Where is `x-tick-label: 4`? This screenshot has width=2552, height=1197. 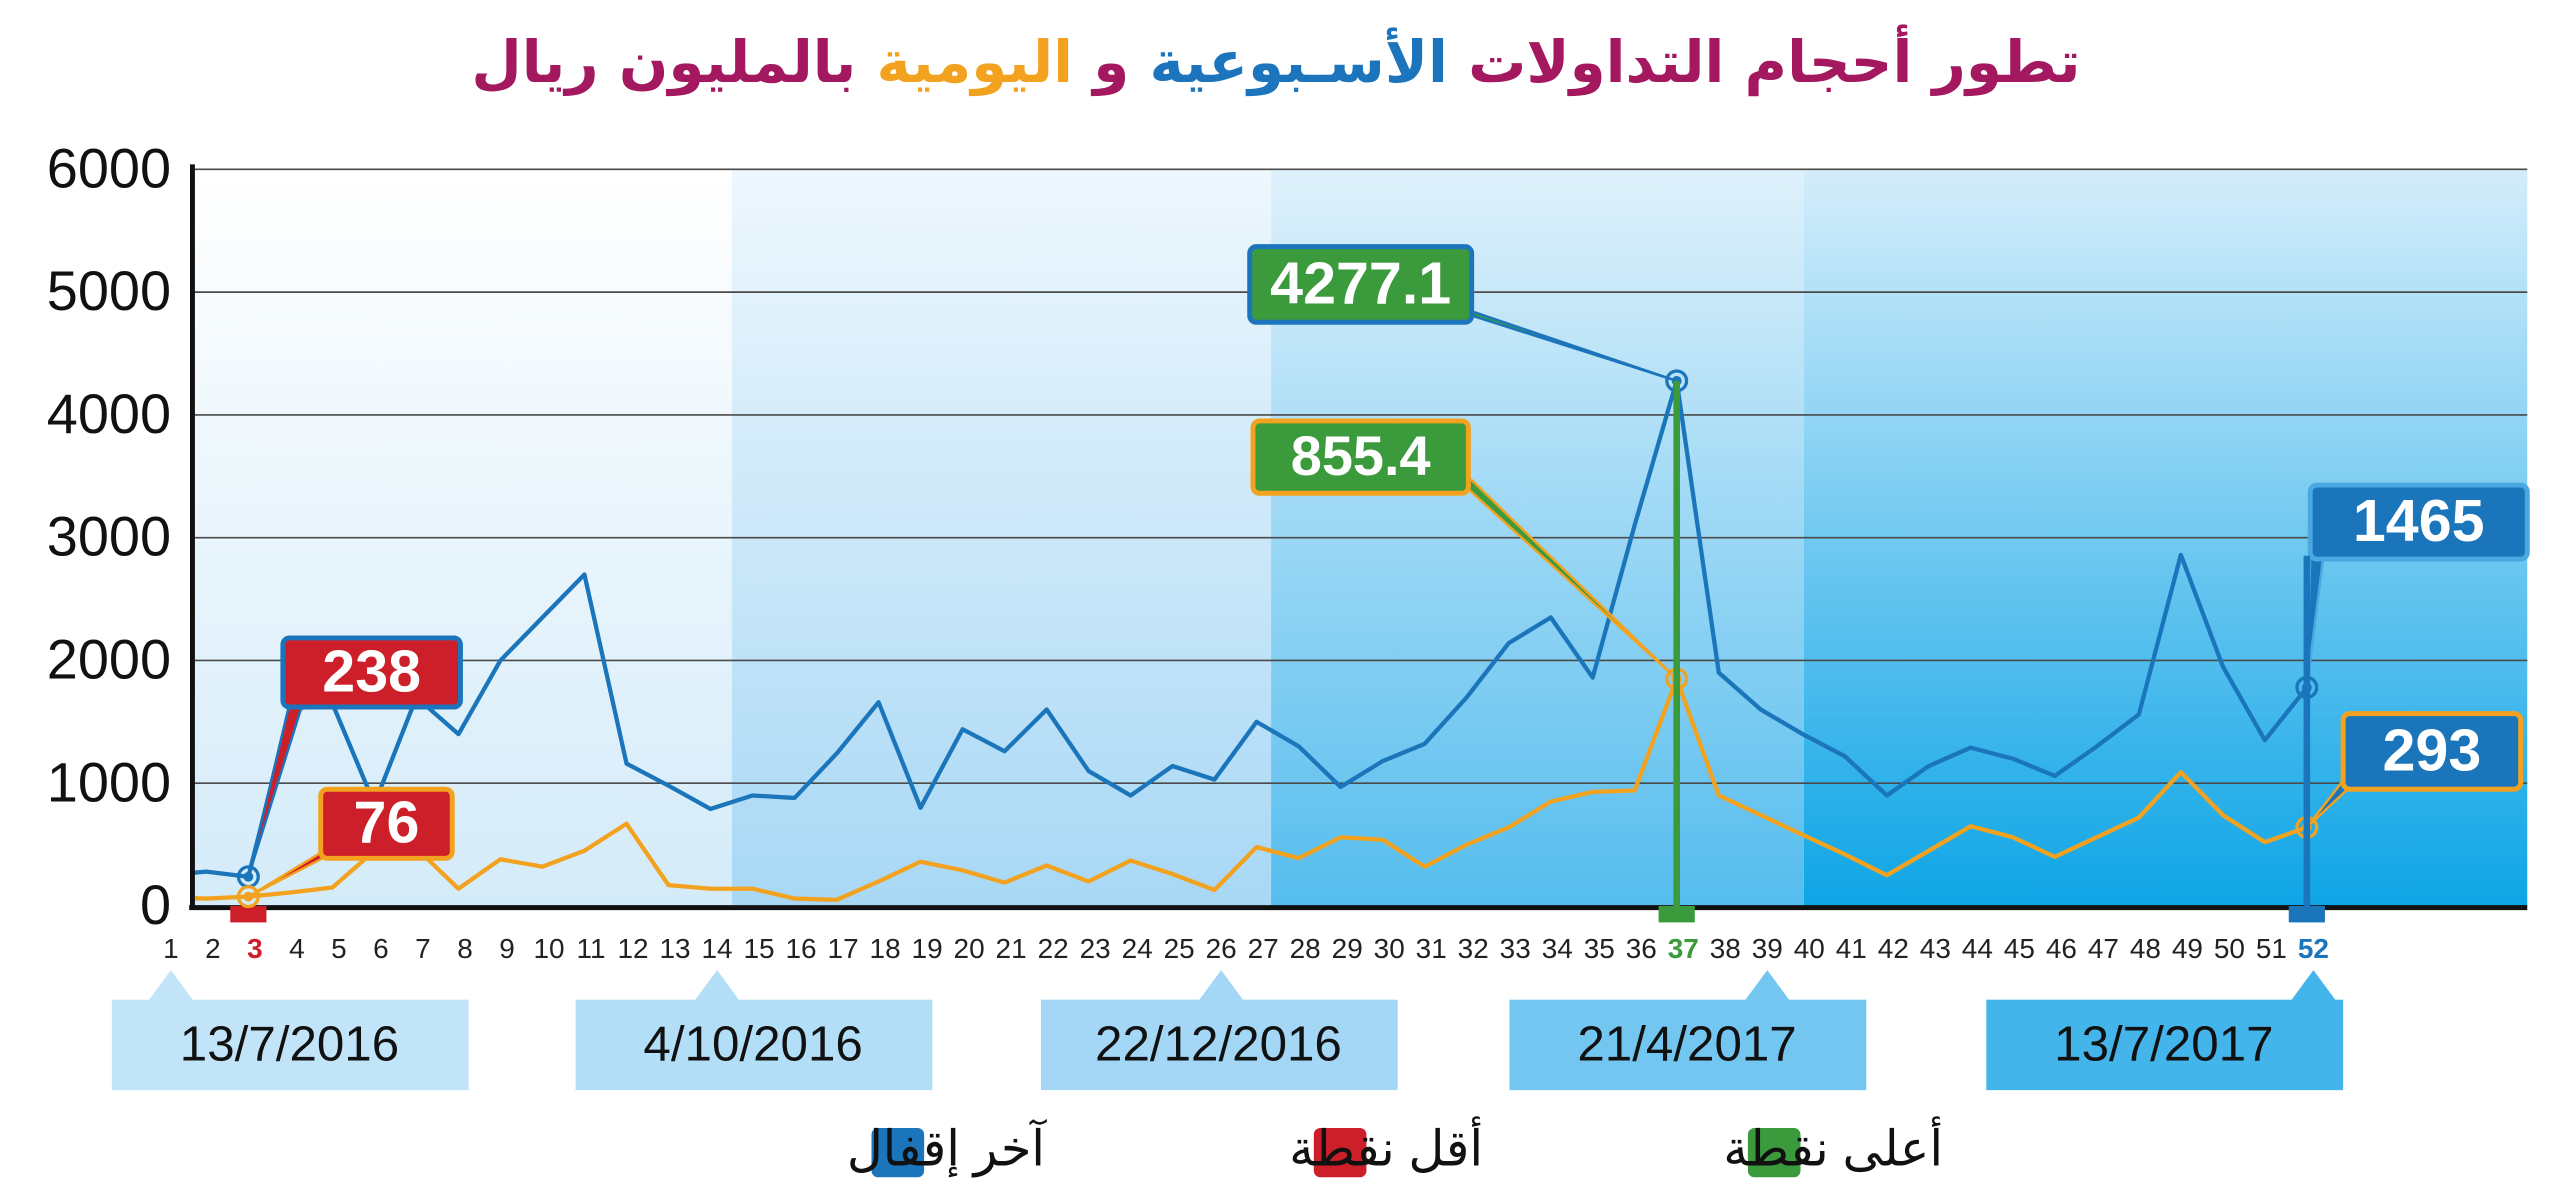 x-tick-label: 4 is located at coordinates (297, 948).